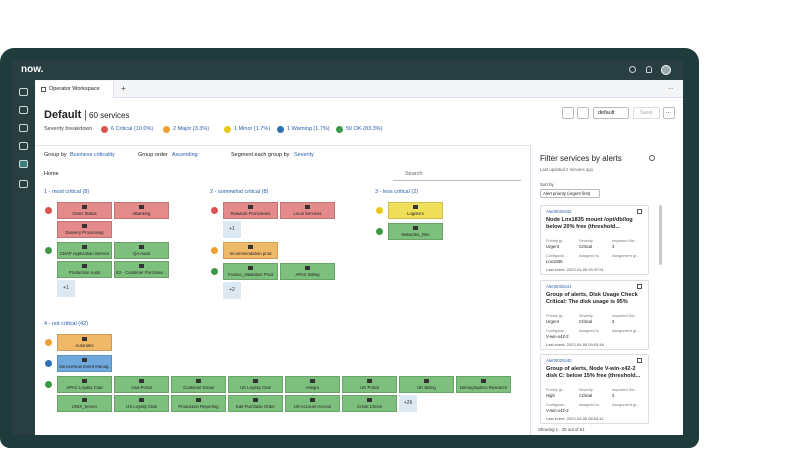 The width and height of the screenshot is (800, 450). What do you see at coordinates (51, 174) in the screenshot?
I see `breadcrumb: Home` at bounding box center [51, 174].